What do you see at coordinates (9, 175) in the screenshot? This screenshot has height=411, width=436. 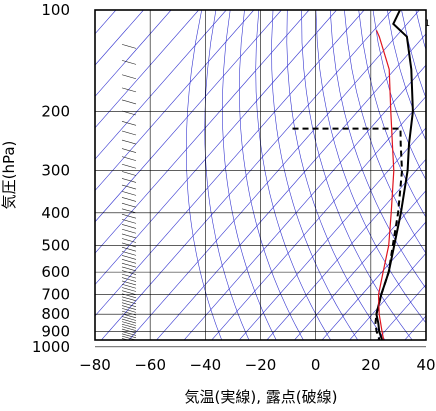 I see `y-axis-title: 気圧(hPa)` at bounding box center [9, 175].